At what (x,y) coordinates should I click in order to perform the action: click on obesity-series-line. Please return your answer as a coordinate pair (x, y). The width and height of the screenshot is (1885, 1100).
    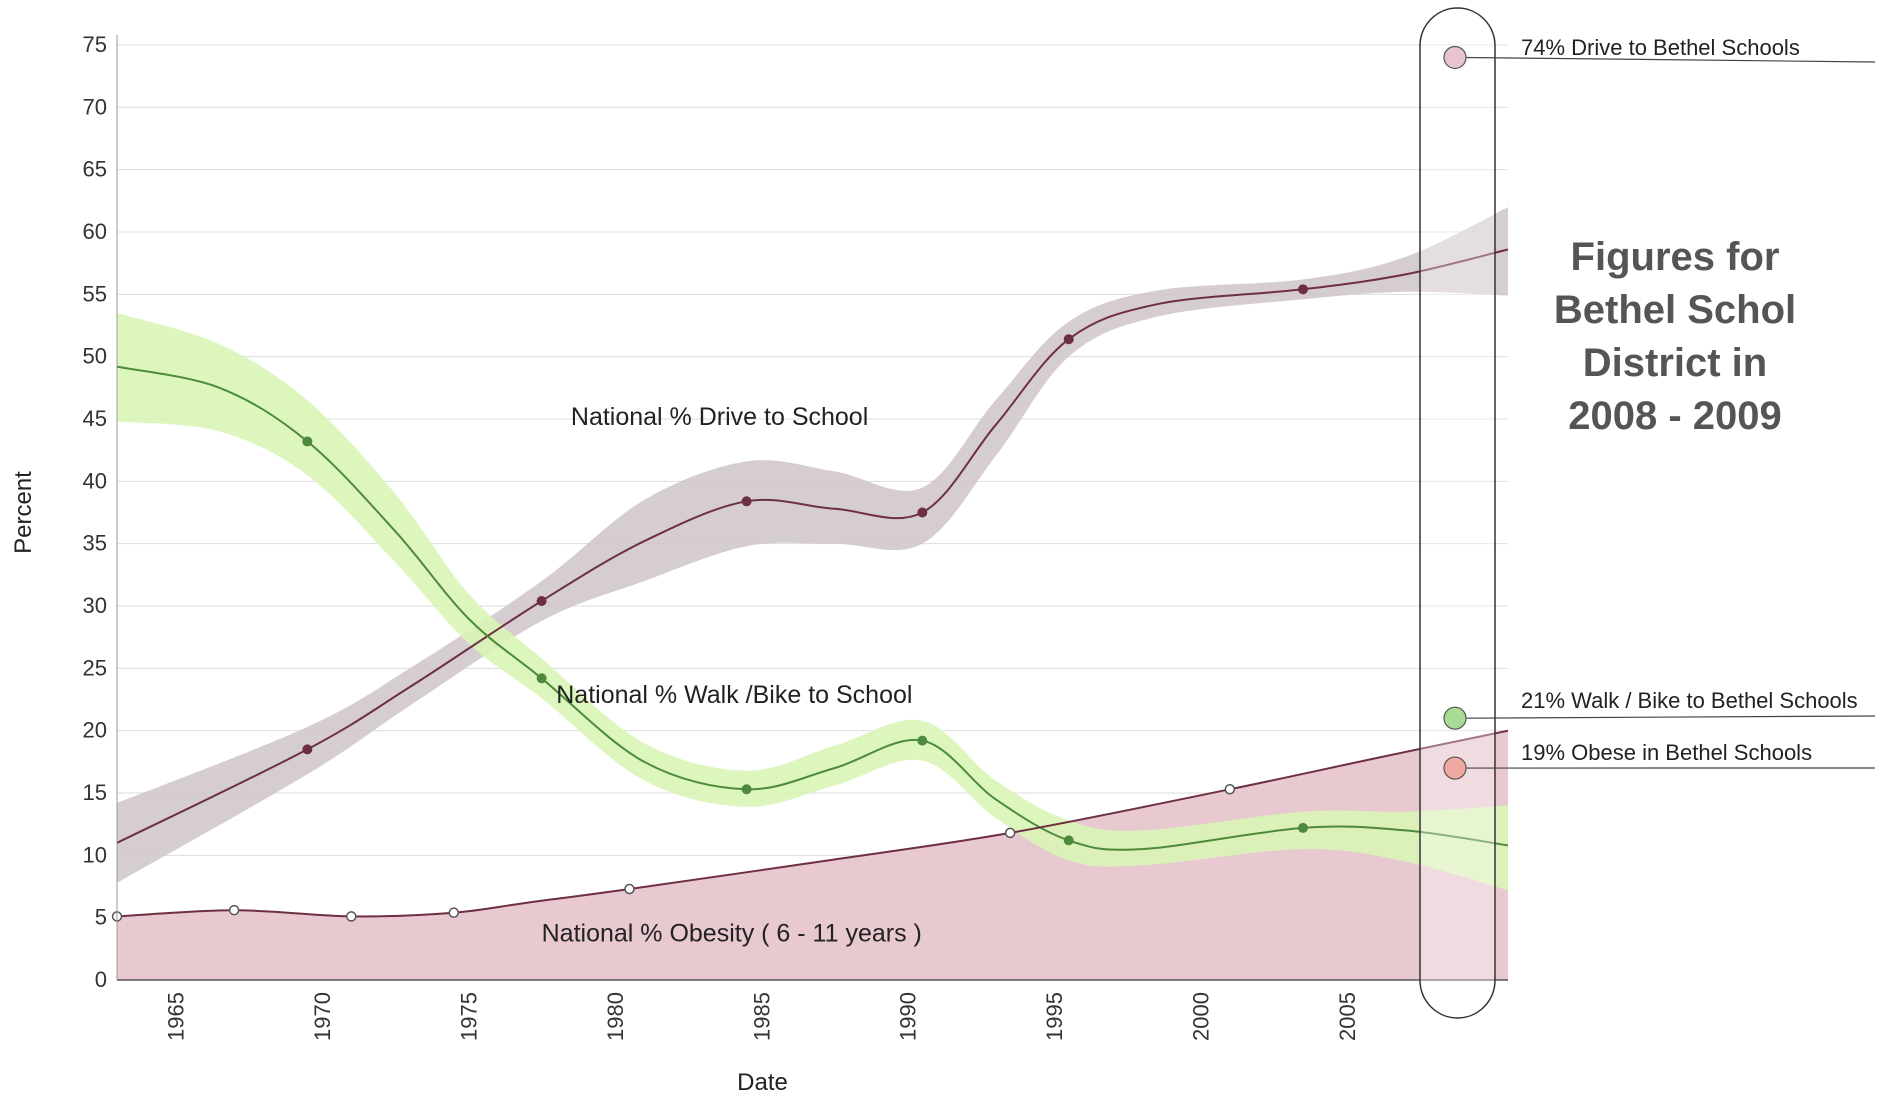
    Looking at the image, I should click on (812, 823).